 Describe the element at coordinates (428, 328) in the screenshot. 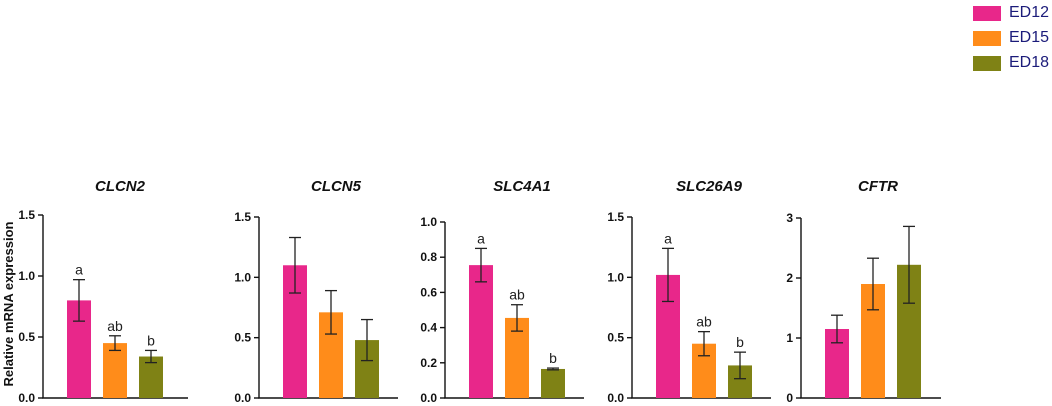

I see `y-tick-label: 0.4` at that location.